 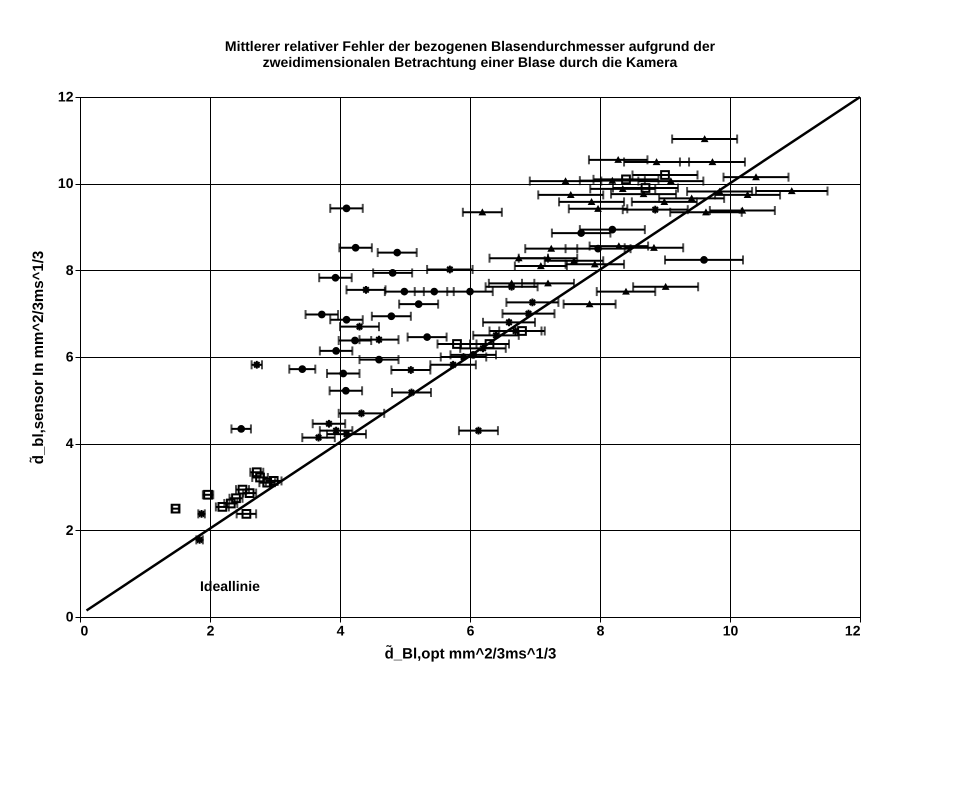 What do you see at coordinates (70, 616) in the screenshot?
I see `y-tick-label: 0` at bounding box center [70, 616].